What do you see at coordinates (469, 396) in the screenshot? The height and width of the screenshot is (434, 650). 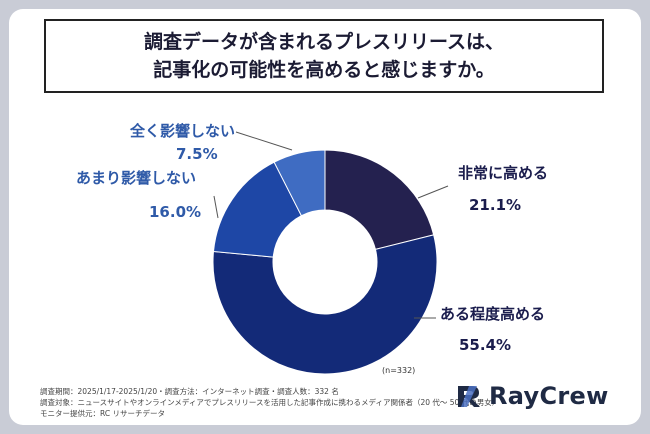 I see `raycrew-logo-icon` at bounding box center [469, 396].